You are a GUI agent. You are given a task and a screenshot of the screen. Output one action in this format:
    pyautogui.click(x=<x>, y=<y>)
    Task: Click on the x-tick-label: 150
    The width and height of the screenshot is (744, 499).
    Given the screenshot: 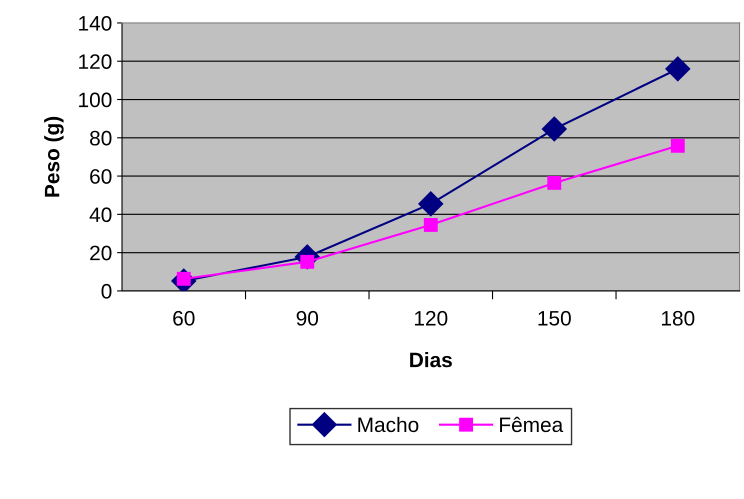 What is the action you would take?
    pyautogui.click(x=554, y=318)
    